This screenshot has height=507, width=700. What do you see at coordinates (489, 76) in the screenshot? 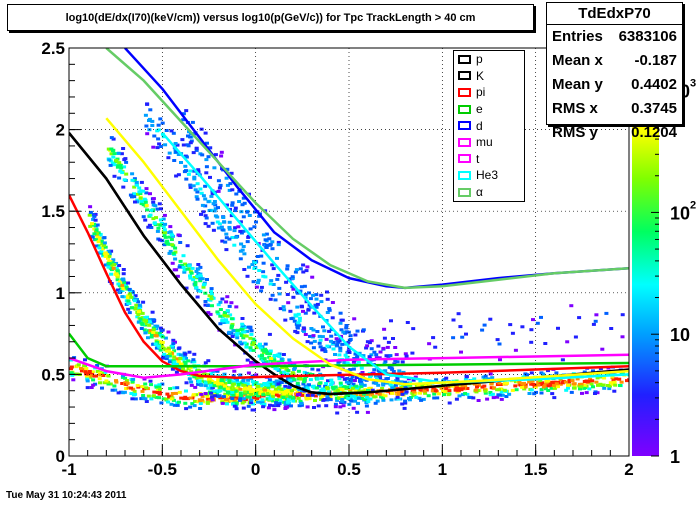
I see `legend-item-k: K` at bounding box center [489, 76].